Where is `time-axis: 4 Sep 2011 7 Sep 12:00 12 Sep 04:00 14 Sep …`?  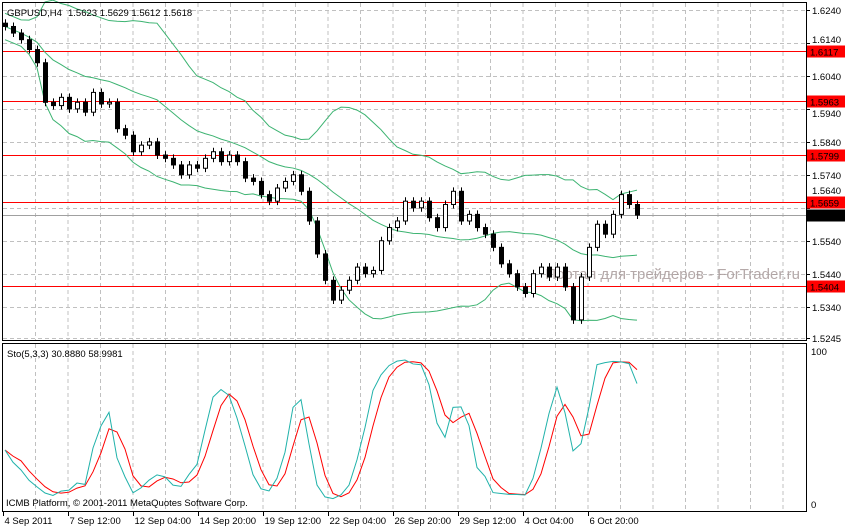 time-axis: 4 Sep 2011 7 Sep 12:00 12 Sep 04:00 14 Sep … is located at coordinates (321, 519).